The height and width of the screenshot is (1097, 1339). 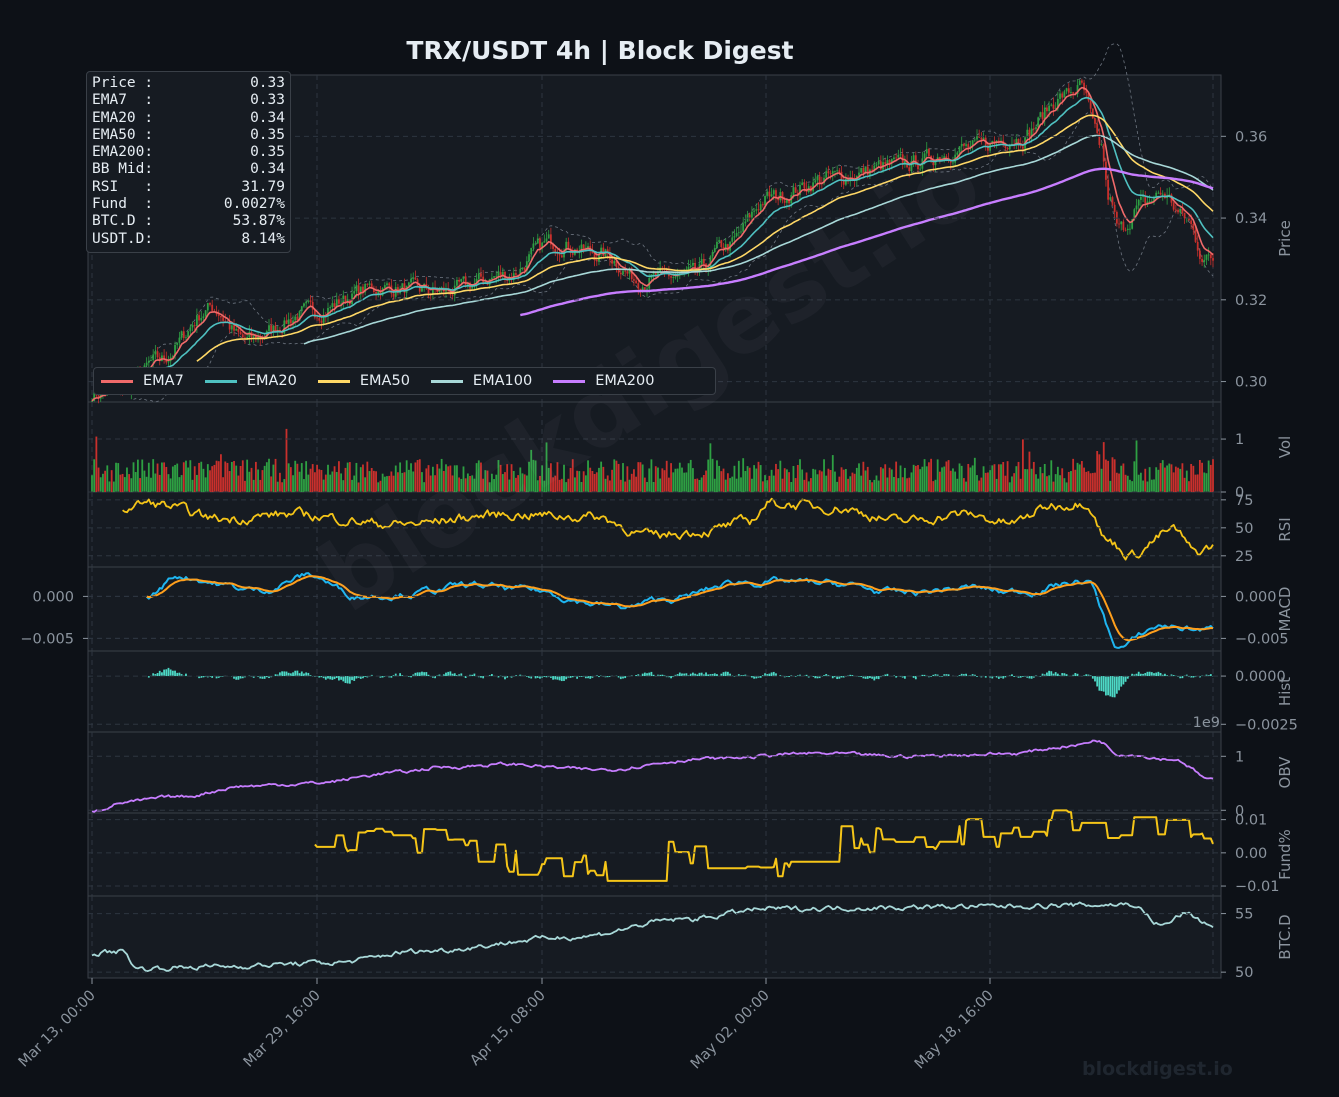 What do you see at coordinates (1285, 691) in the screenshot?
I see `hist-ylabel: Hist` at bounding box center [1285, 691].